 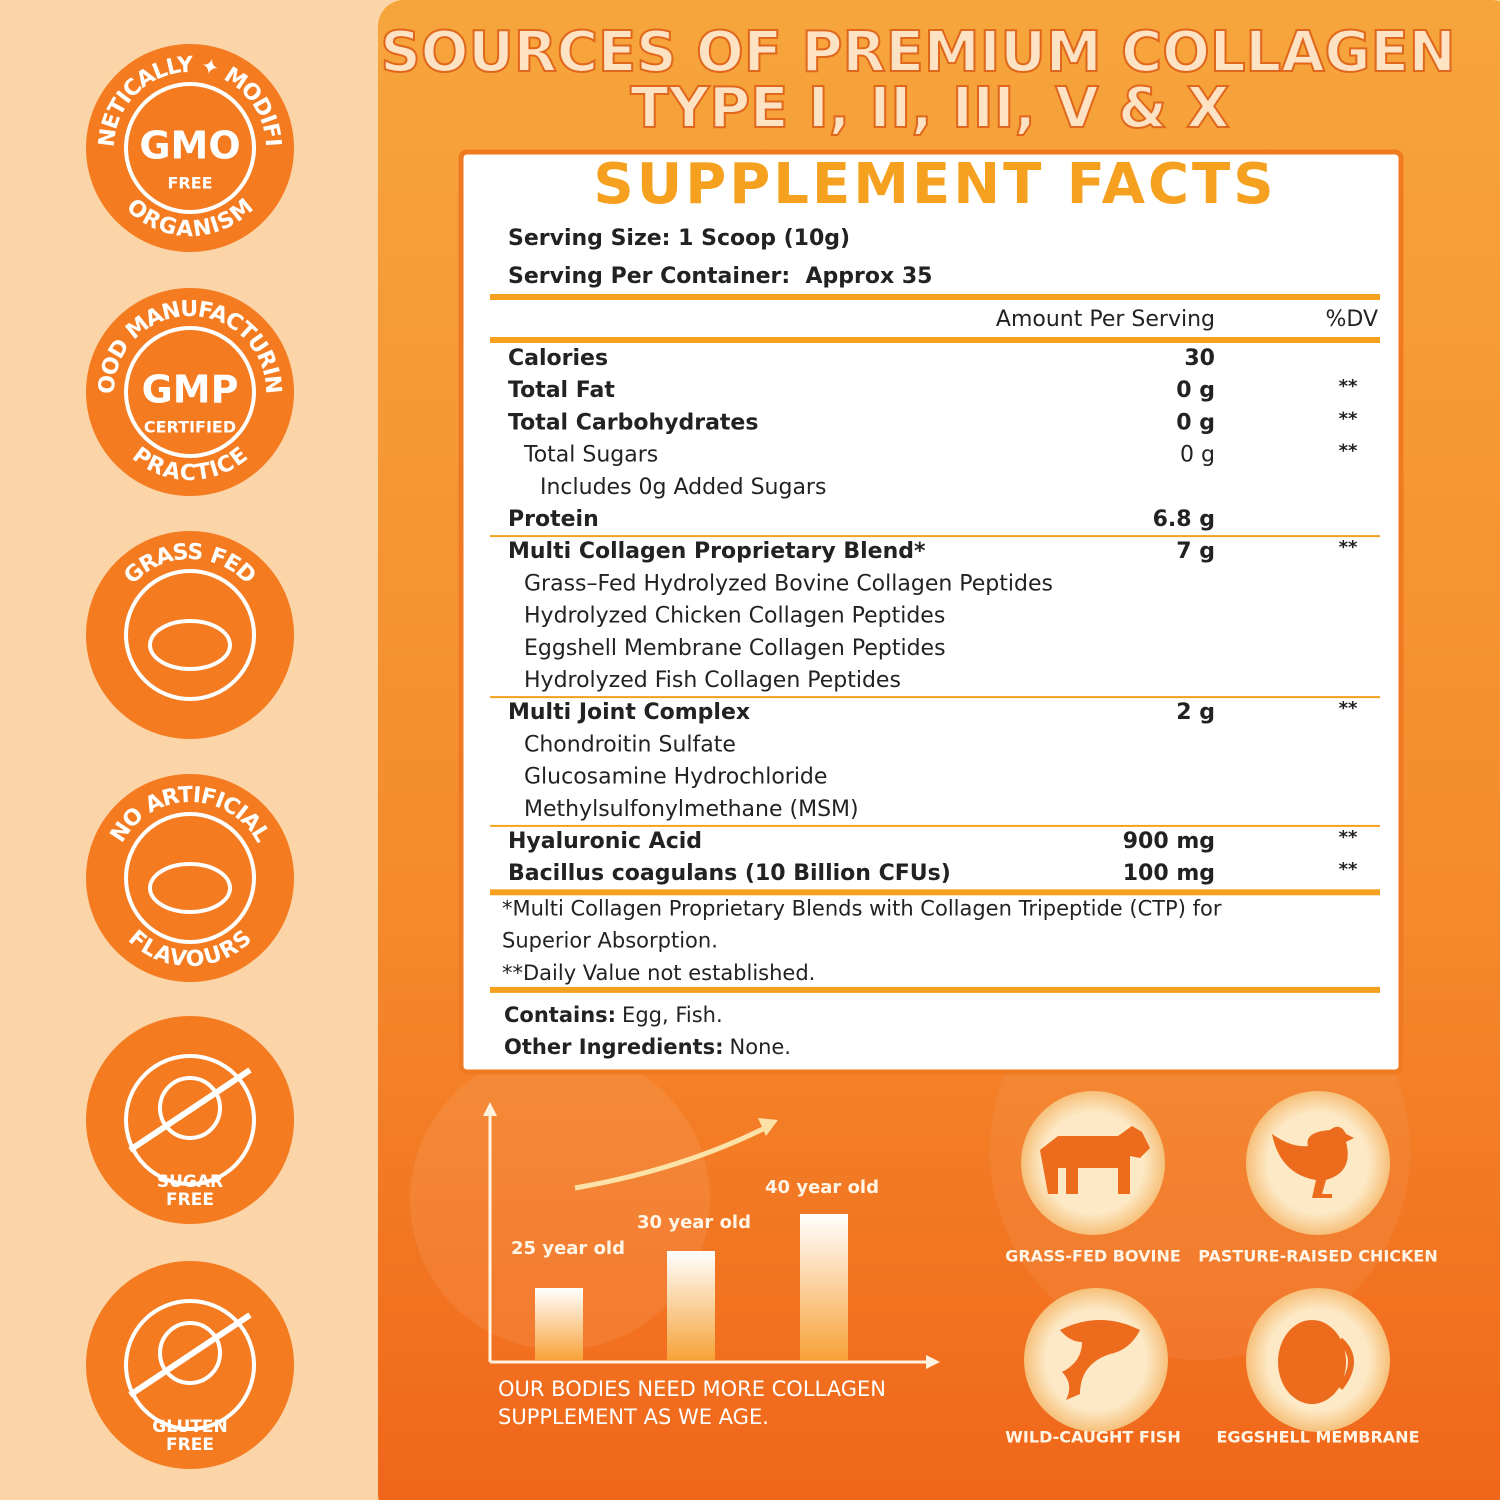 What do you see at coordinates (679, 238) in the screenshot?
I see `serving-size: Serving Size: 1 Scoop (10g)` at bounding box center [679, 238].